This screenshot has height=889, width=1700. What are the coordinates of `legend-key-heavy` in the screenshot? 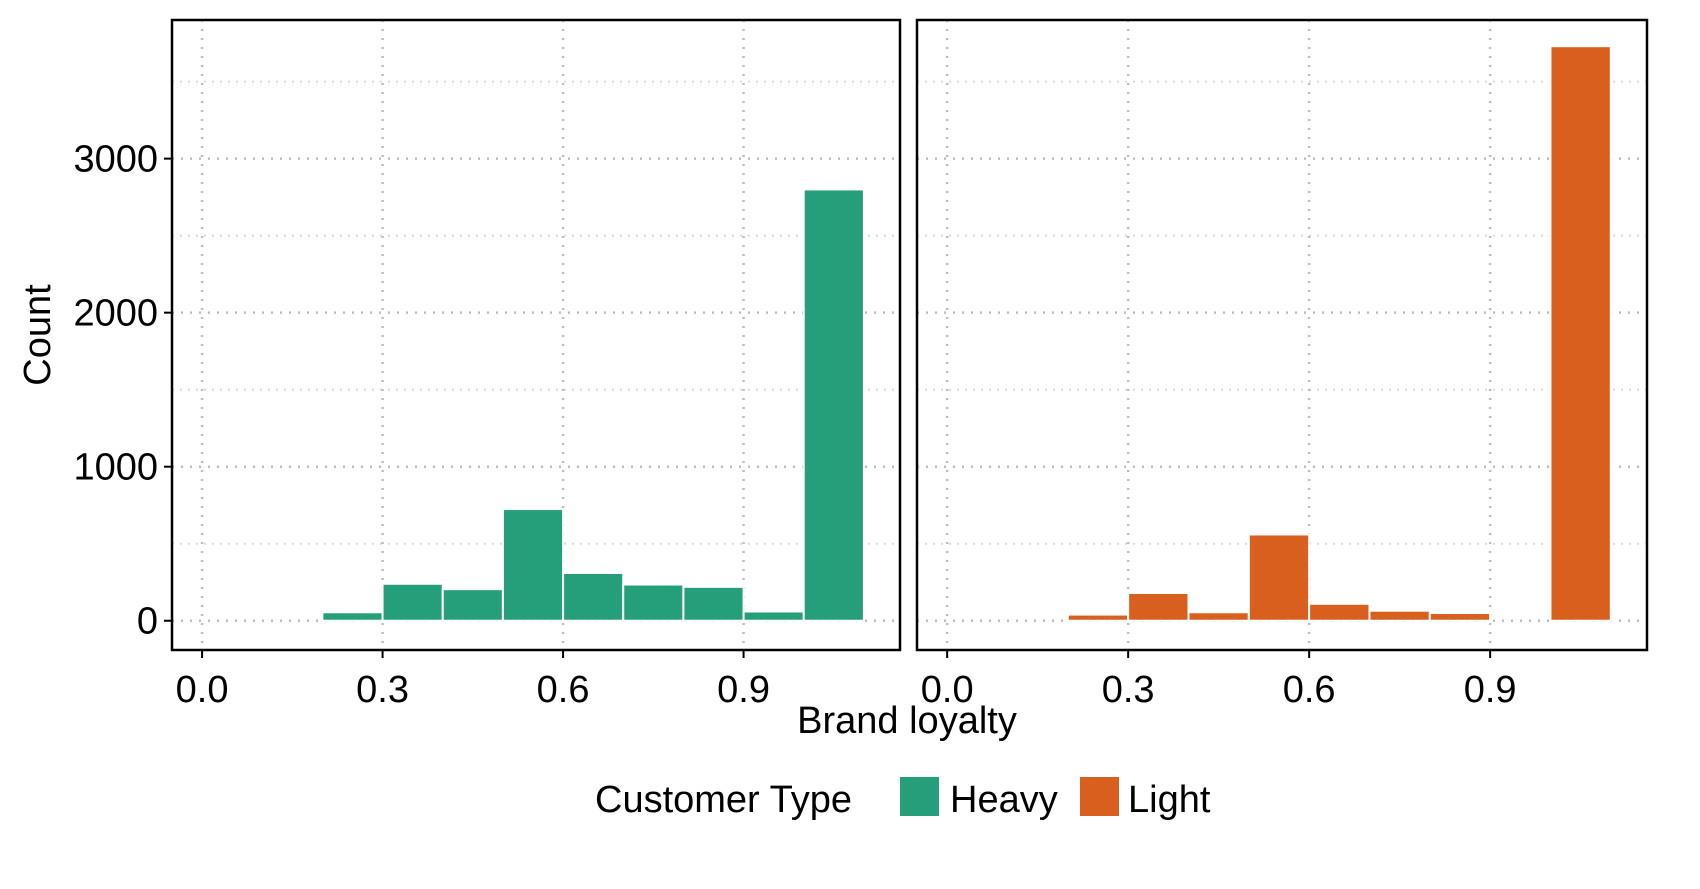 It's located at (919, 796).